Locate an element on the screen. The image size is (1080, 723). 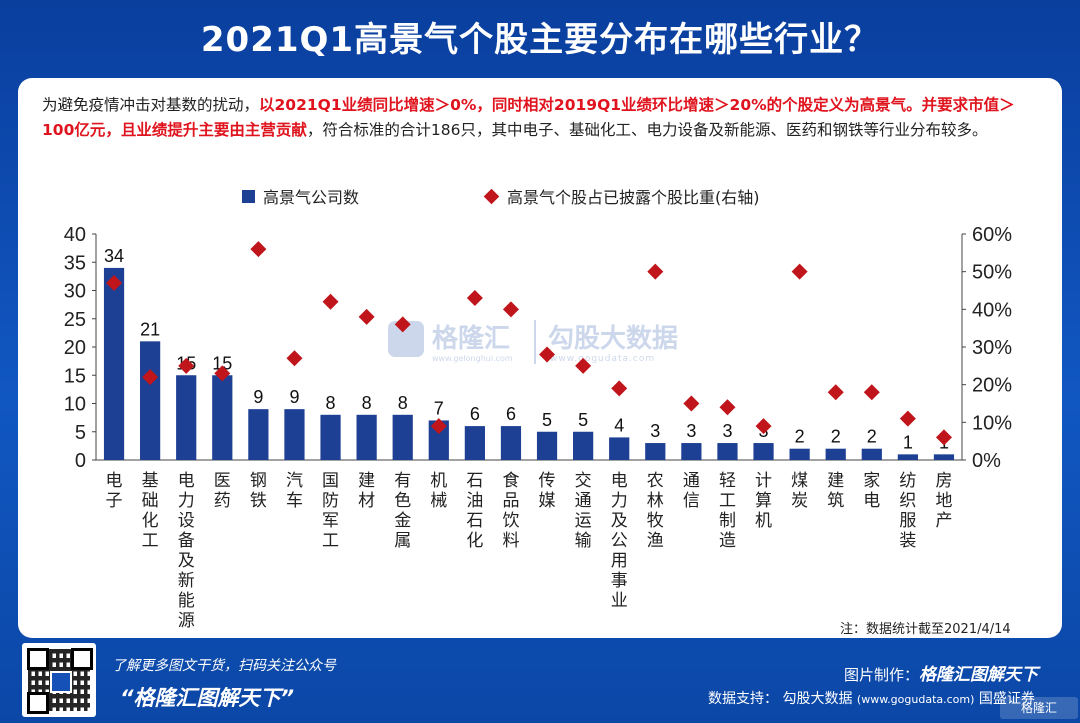
category-label-char: 纺 is located at coordinates (907, 481).